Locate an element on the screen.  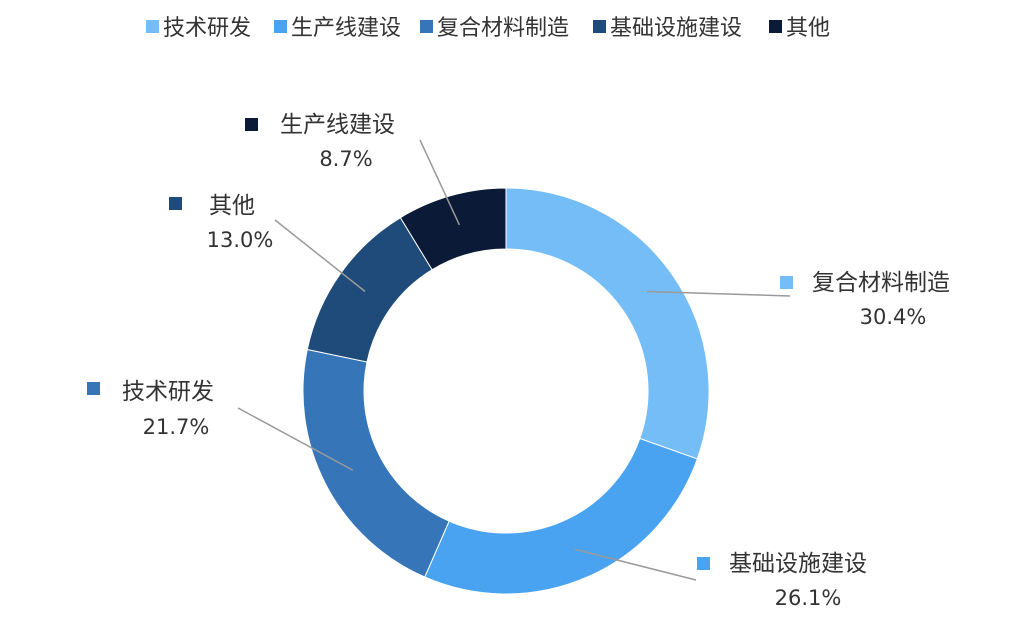
slice-callout: 技术研发 21.7% is located at coordinates (150, 409).